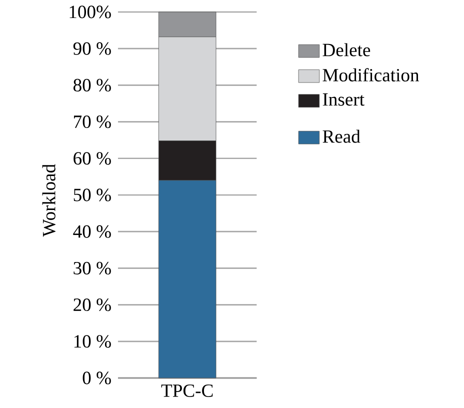 This screenshot has height=408, width=464. Describe the element at coordinates (187, 390) in the screenshot. I see `x-tick-label: TPC-C` at that location.